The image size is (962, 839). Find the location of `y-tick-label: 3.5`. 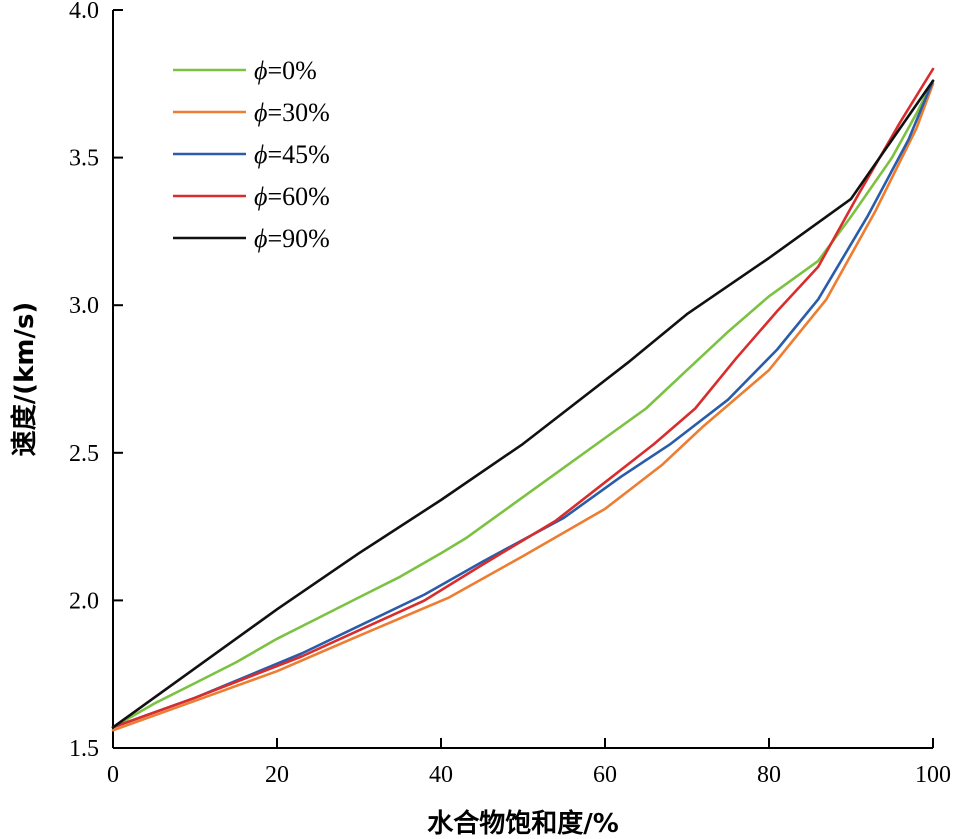

y-tick-label: 3.5 is located at coordinates (84, 159).